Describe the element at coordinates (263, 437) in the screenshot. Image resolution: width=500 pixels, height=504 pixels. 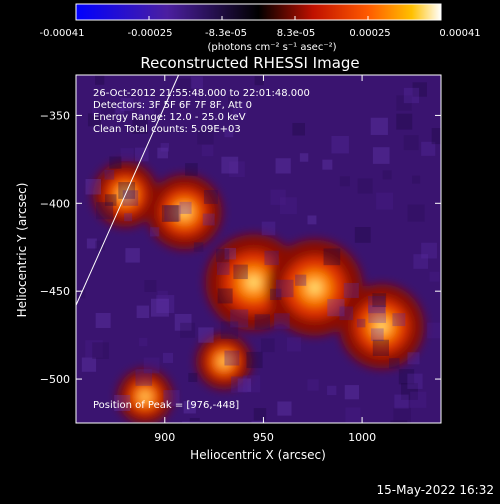
I see `x-tick-label: 950` at that location.